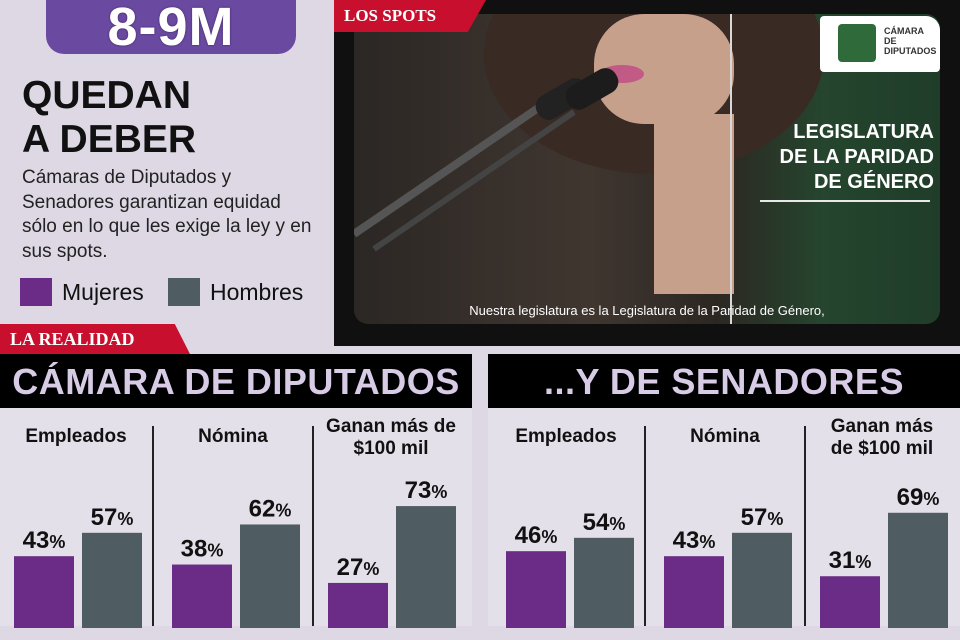  What do you see at coordinates (904, 36) in the screenshot?
I see `logo-text-line1: CÁMARA DE` at bounding box center [904, 36].